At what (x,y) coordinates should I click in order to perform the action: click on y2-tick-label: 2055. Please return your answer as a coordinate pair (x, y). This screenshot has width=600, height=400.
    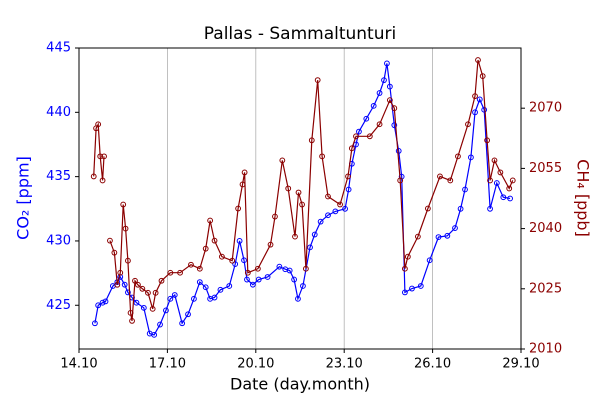
    Looking at the image, I should click on (545, 168).